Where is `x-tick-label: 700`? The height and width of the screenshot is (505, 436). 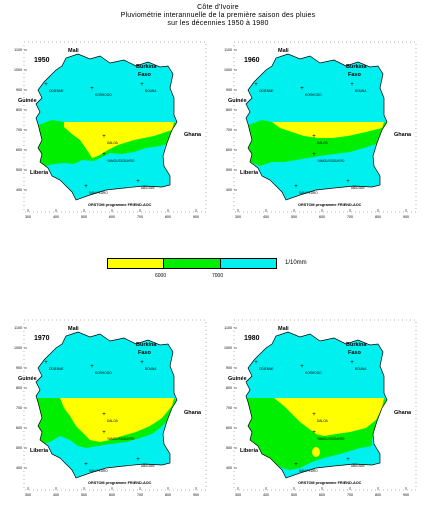
x-tick-label: 700 is located at coordinates (350, 495).